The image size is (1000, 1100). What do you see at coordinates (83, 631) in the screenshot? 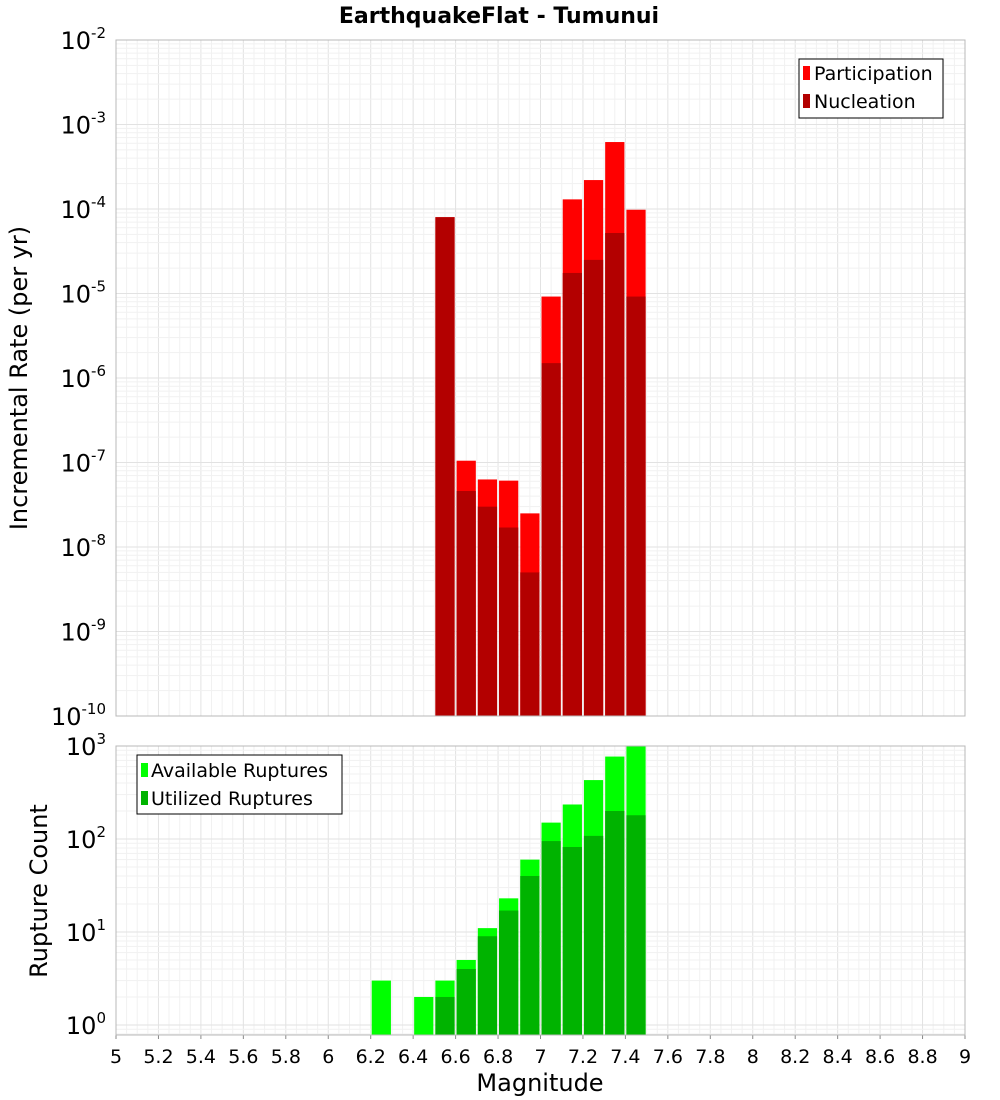
I see `y-tick-label: 10⁻⁹` at bounding box center [83, 631].